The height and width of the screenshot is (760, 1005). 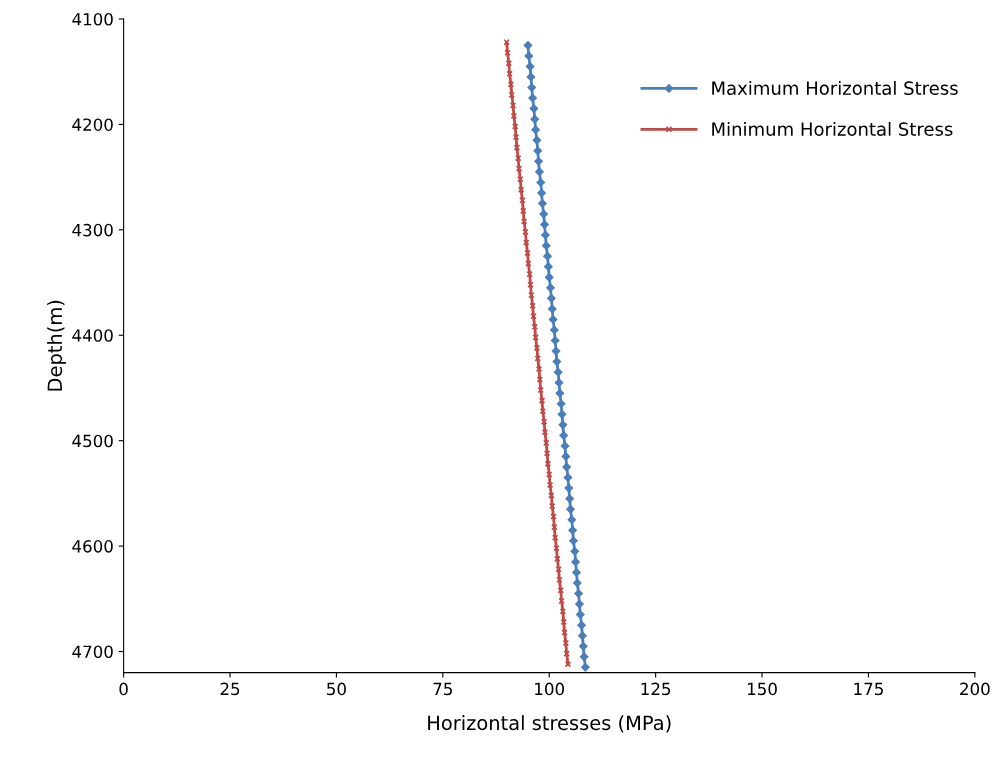 What do you see at coordinates (92, 546) in the screenshot?
I see `y-tick-label: 4600` at bounding box center [92, 546].